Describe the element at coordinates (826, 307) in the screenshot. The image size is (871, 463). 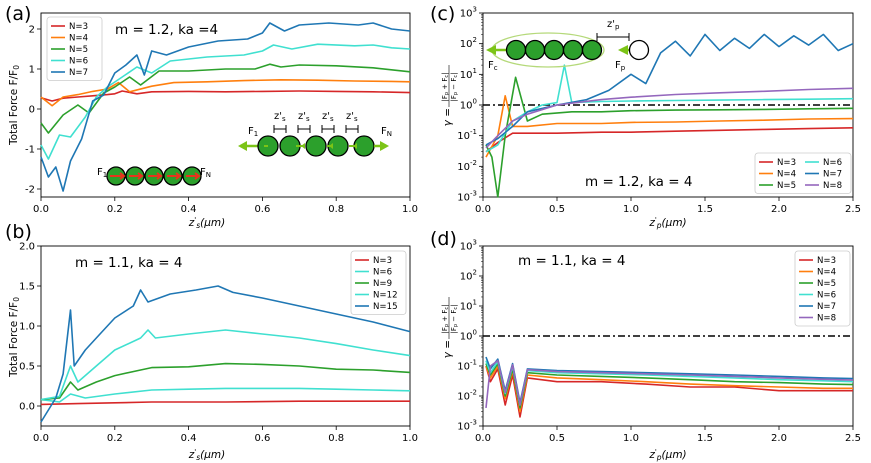
I see `legend-label-d: N=7` at that location.